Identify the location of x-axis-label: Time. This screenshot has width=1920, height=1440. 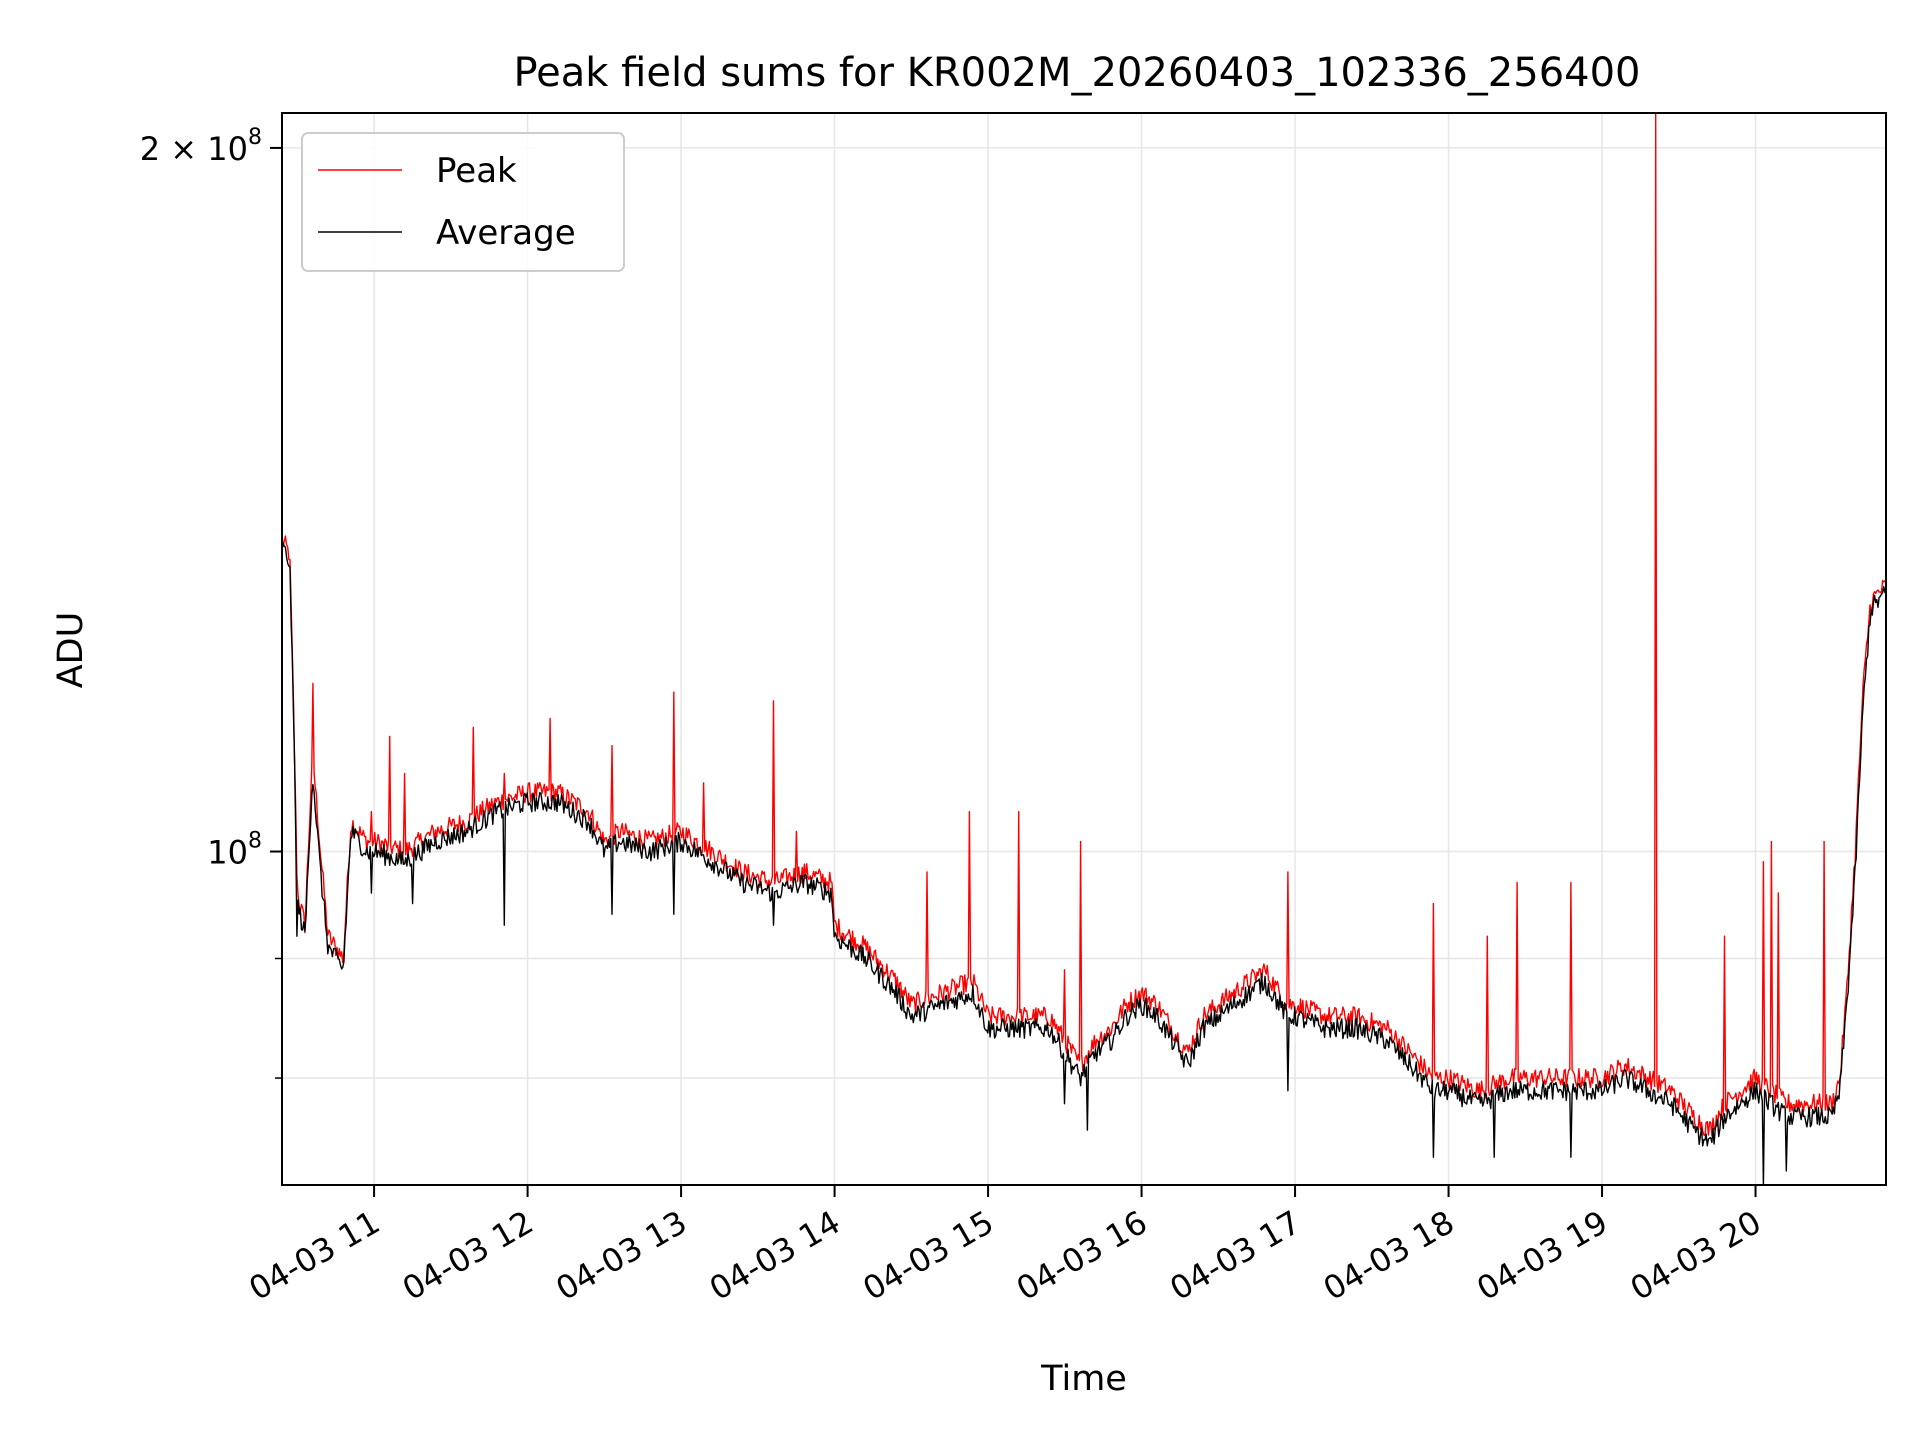
(1083, 1379).